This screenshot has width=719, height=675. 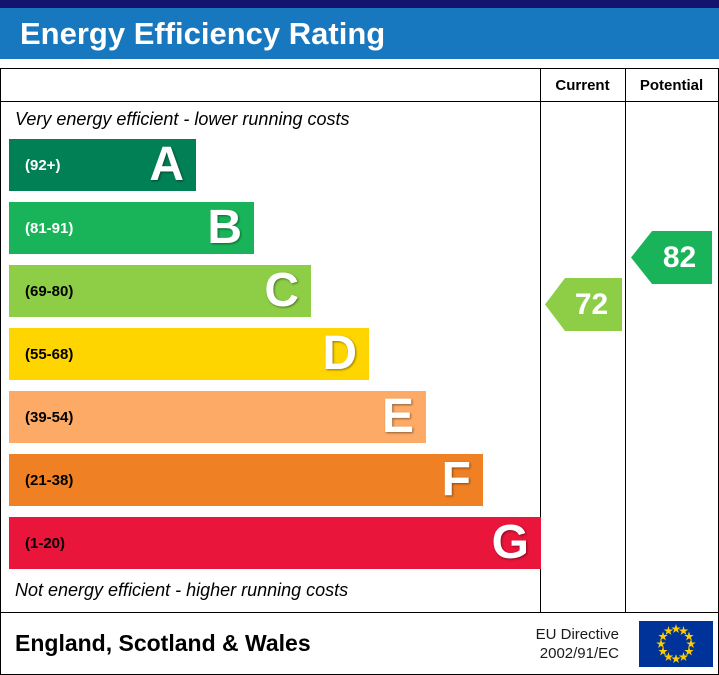 I want to click on rating-band-g: (1-20) G, so click(x=275, y=543).